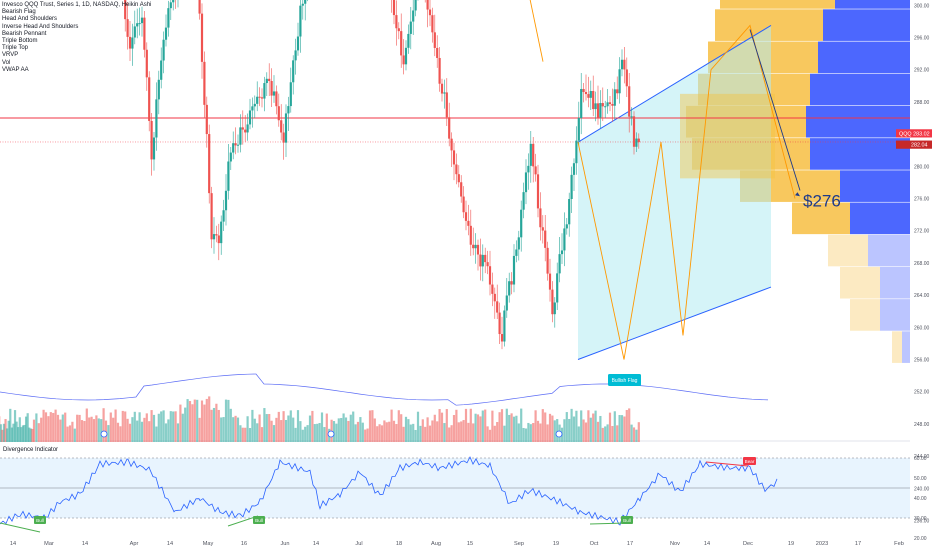  What do you see at coordinates (922, 457) in the screenshot?
I see `price-tick-label: 244.00` at bounding box center [922, 457].